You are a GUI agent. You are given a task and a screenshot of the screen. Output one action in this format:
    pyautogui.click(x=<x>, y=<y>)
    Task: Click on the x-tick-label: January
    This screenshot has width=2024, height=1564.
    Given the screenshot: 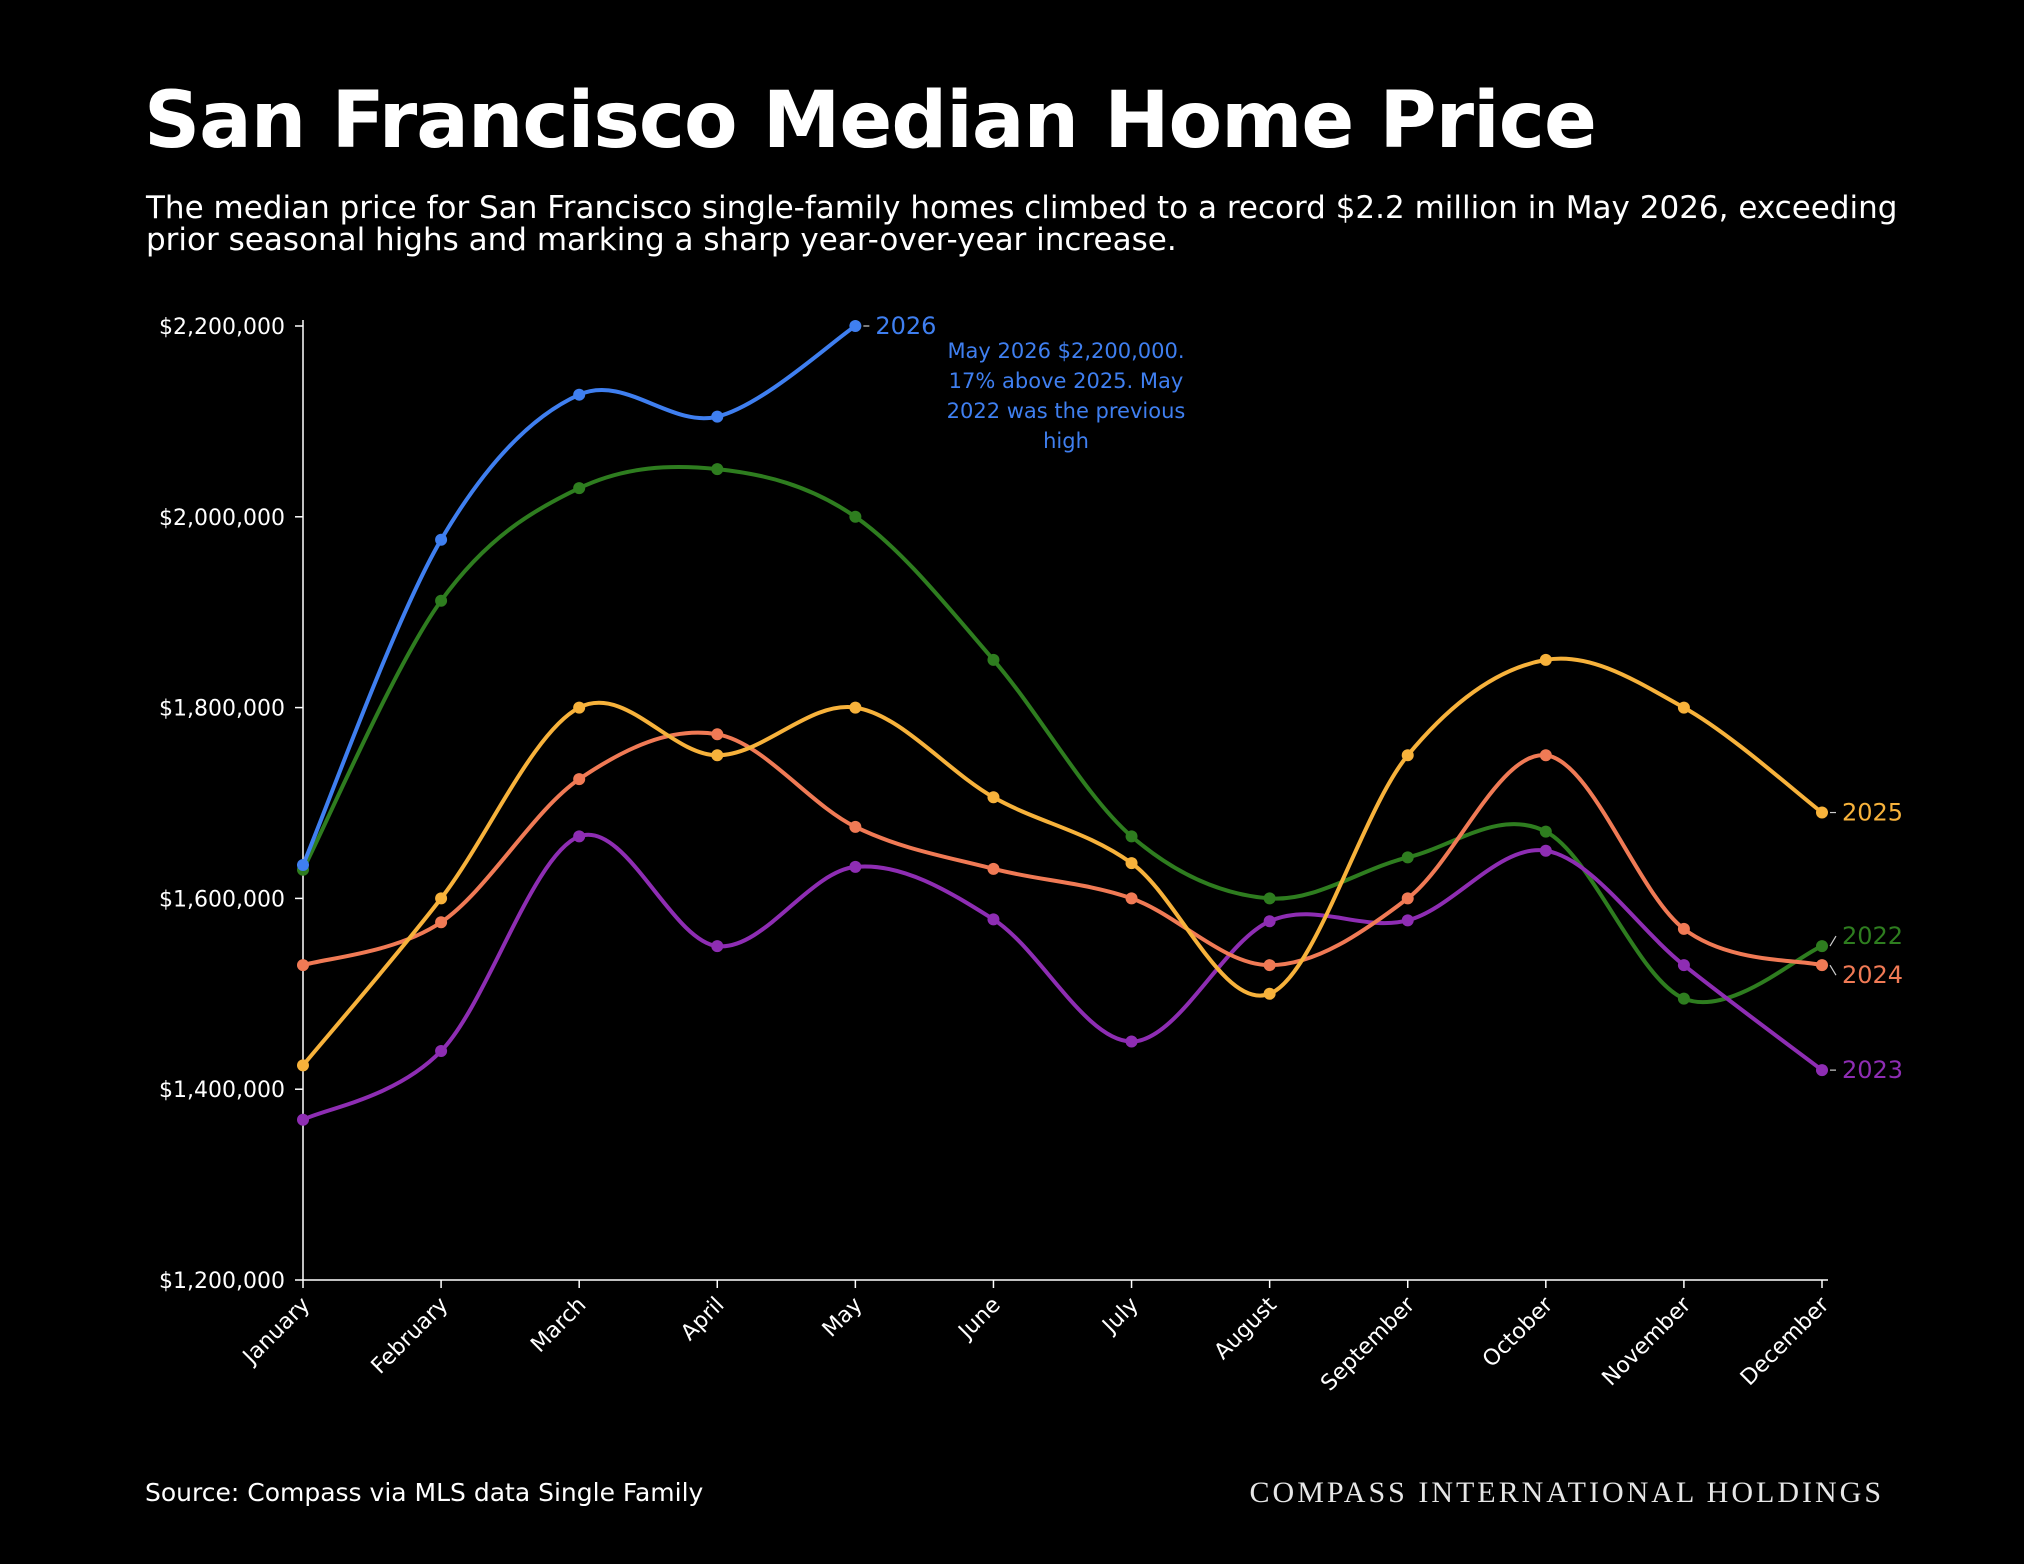 What is the action you would take?
    pyautogui.click(x=276, y=1332)
    